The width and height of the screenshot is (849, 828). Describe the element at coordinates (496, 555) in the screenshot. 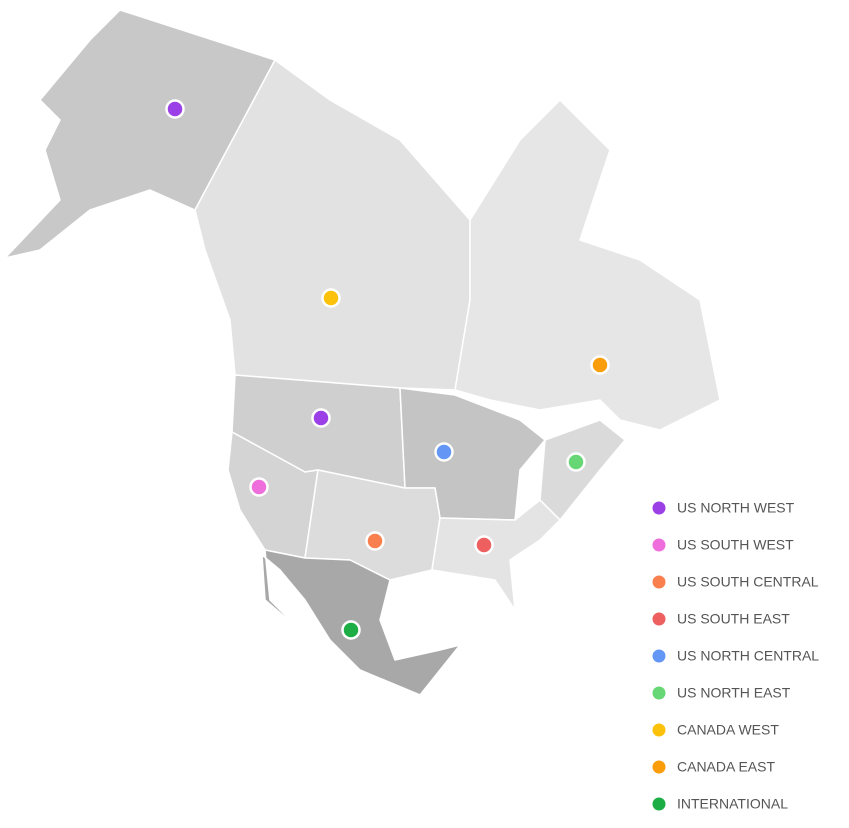

I see `us-south-east` at that location.